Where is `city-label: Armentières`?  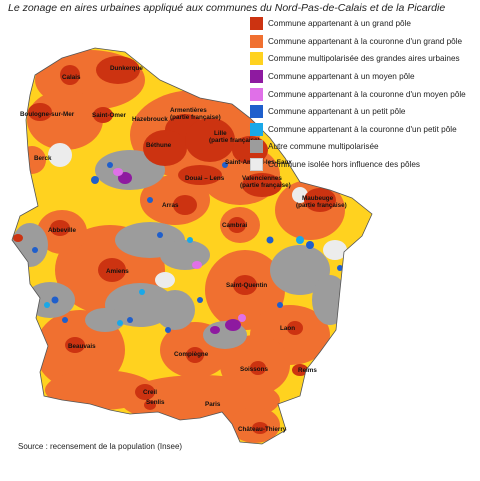
city-label: Armentières is located at coordinates (188, 110).